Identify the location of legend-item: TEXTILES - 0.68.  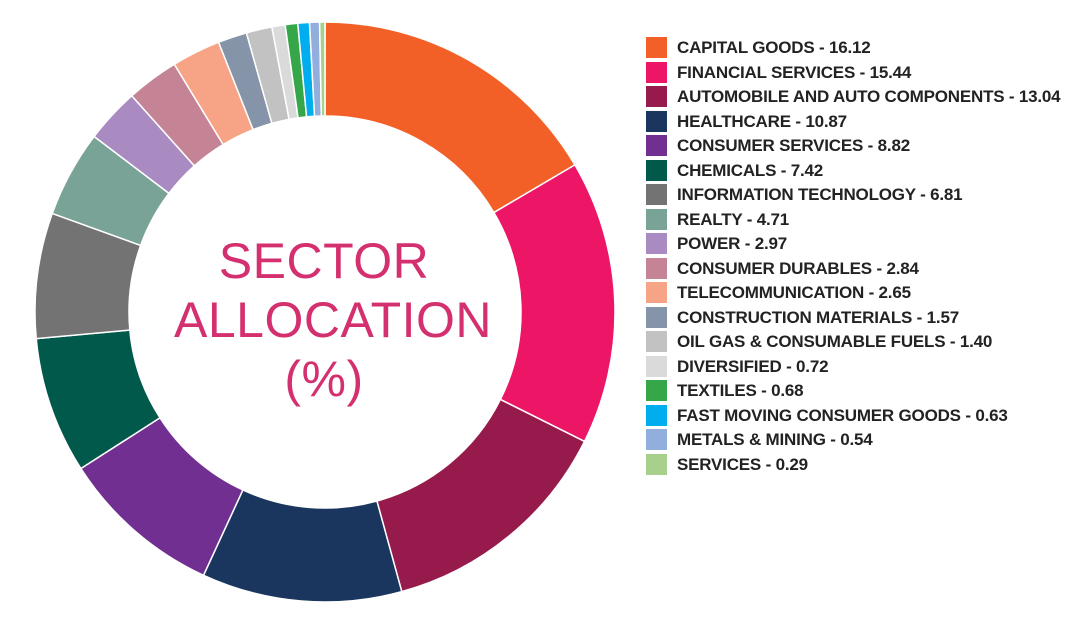
(866, 391).